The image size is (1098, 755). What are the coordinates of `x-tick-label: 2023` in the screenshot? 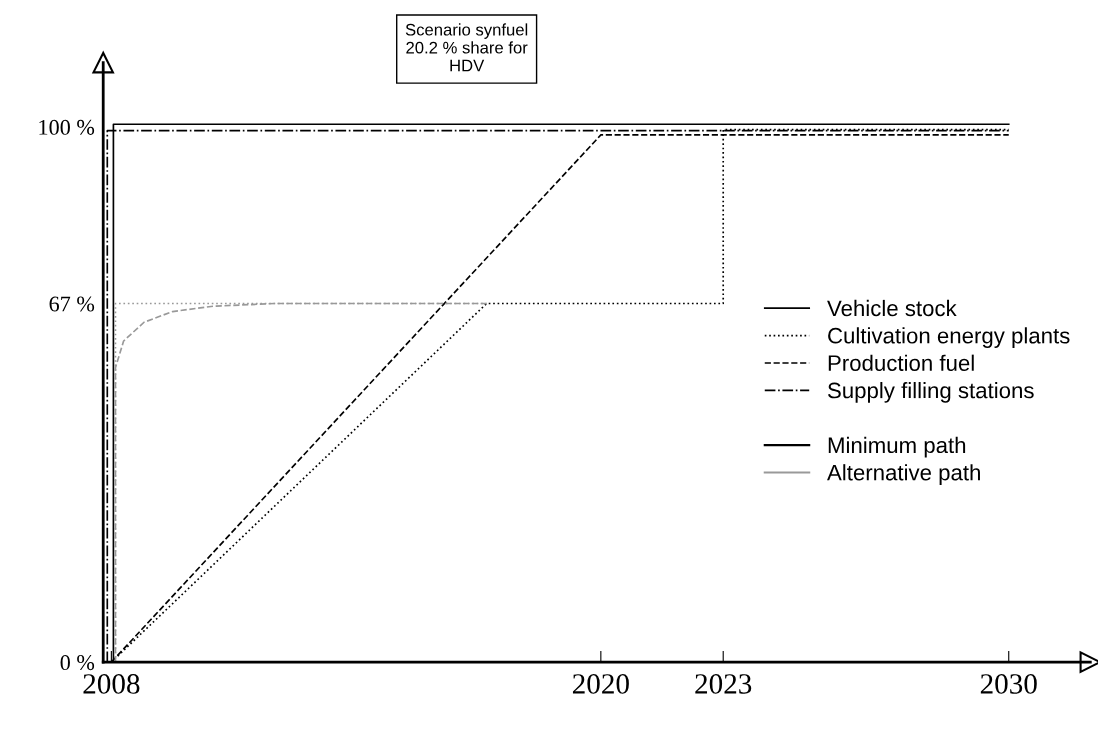 It's located at (723, 684).